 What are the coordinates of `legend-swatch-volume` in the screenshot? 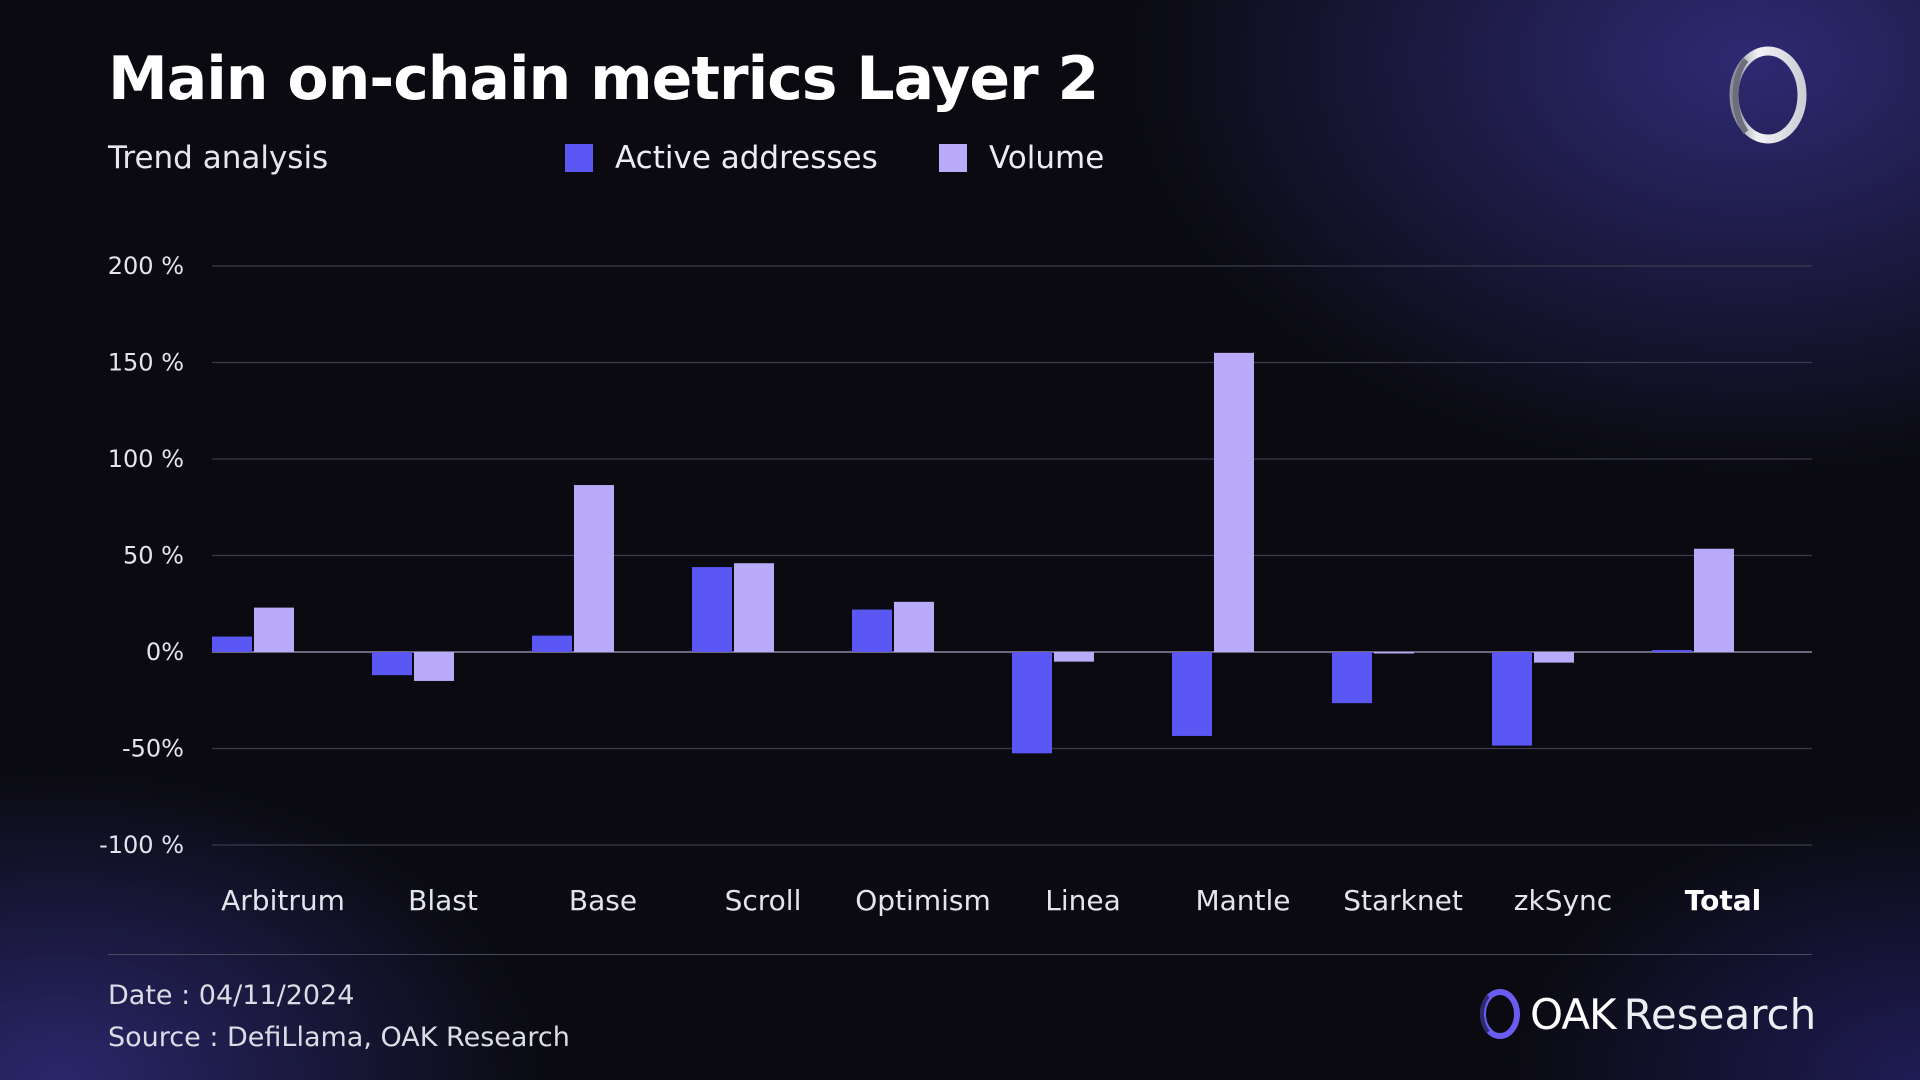 It's located at (953, 158).